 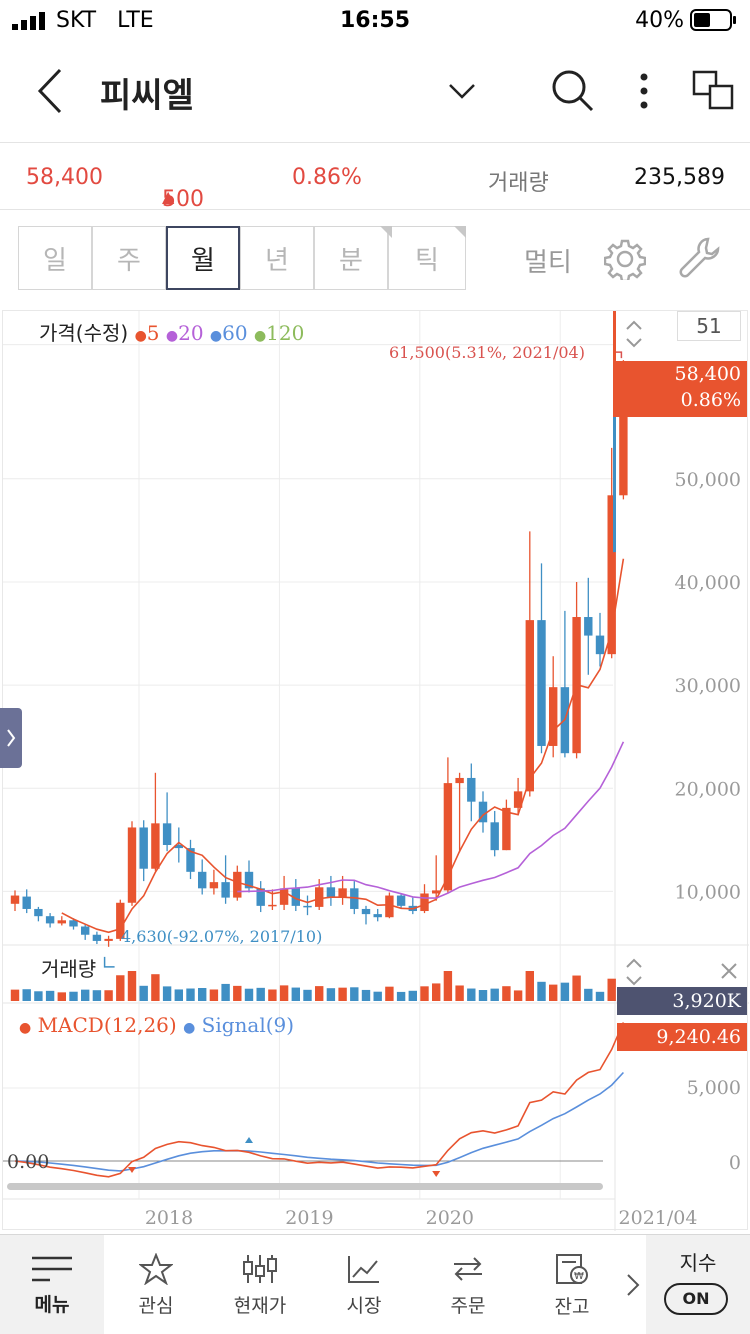 I want to click on up-triangle-icon: ▲, so click(x=168, y=196).